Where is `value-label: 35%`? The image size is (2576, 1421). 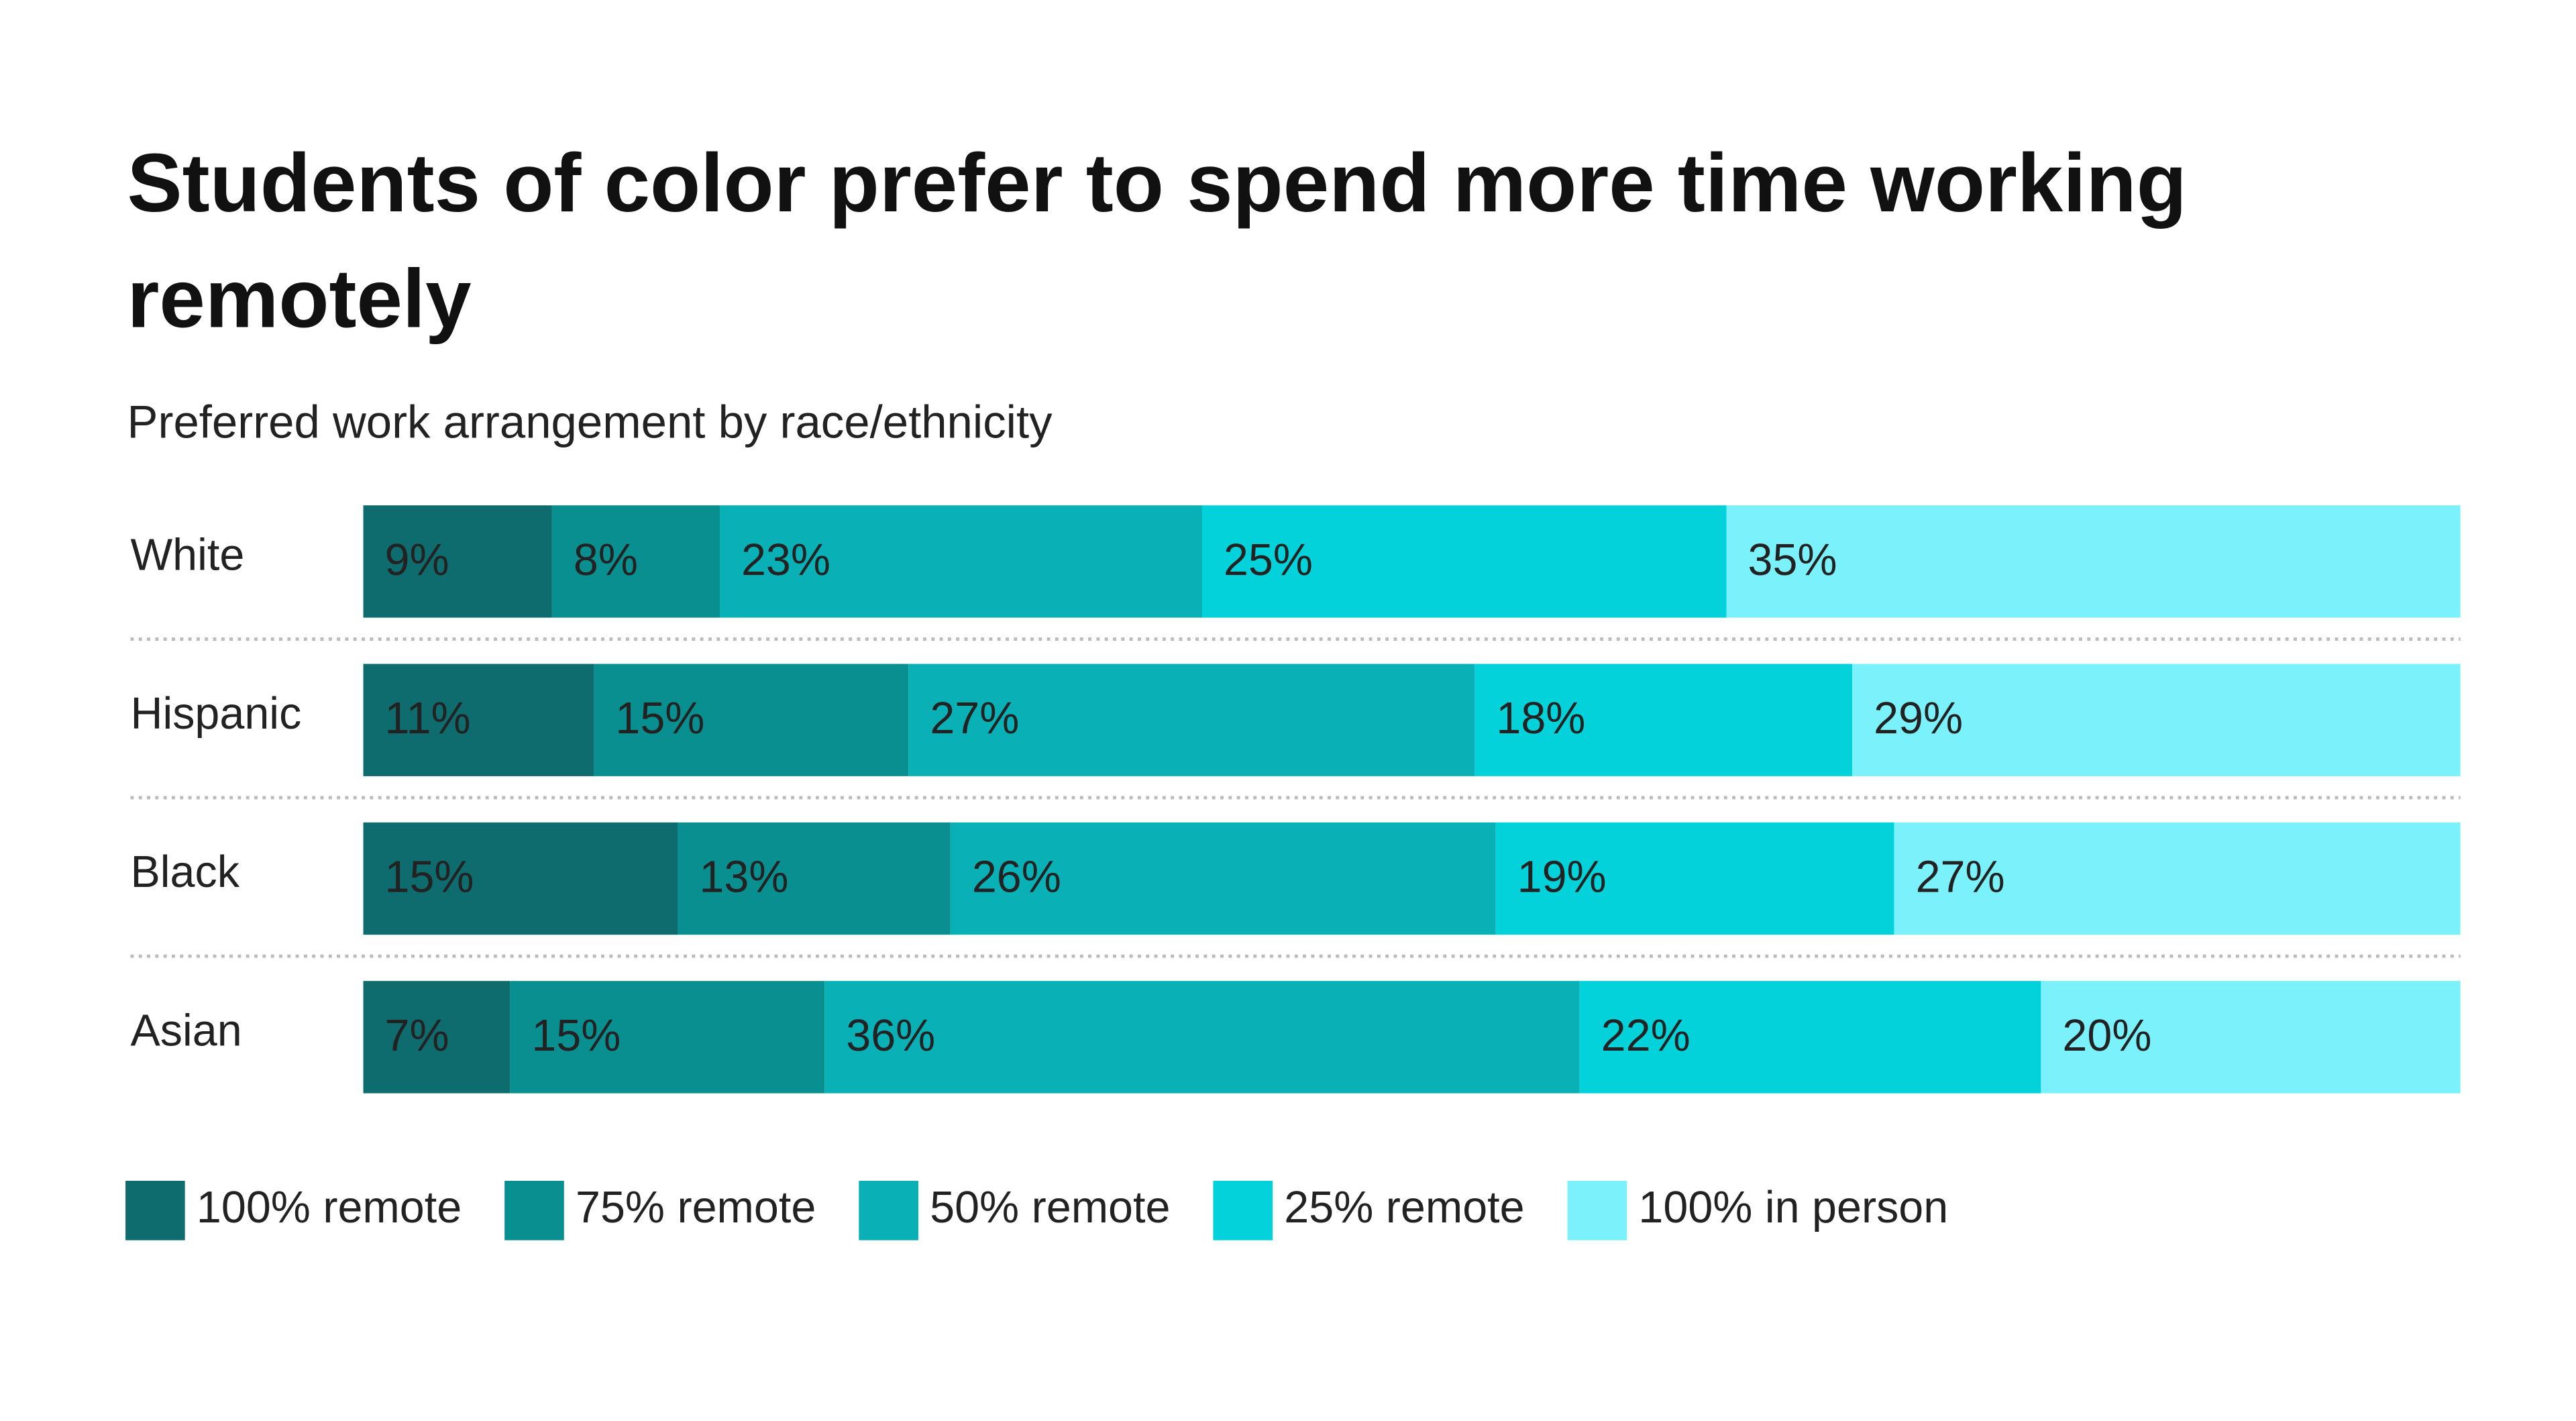
value-label: 35% is located at coordinates (1792, 560).